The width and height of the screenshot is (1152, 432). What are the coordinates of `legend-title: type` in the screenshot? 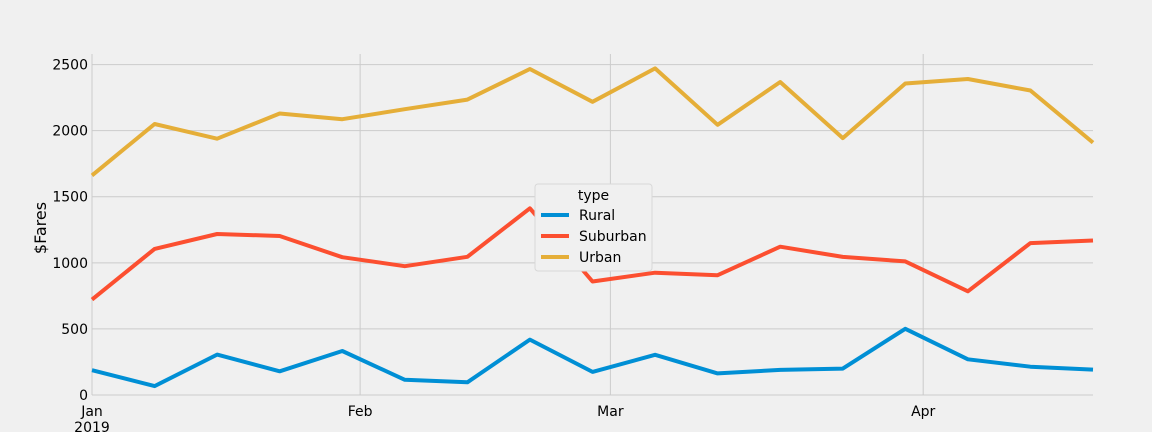 It's located at (593, 196).